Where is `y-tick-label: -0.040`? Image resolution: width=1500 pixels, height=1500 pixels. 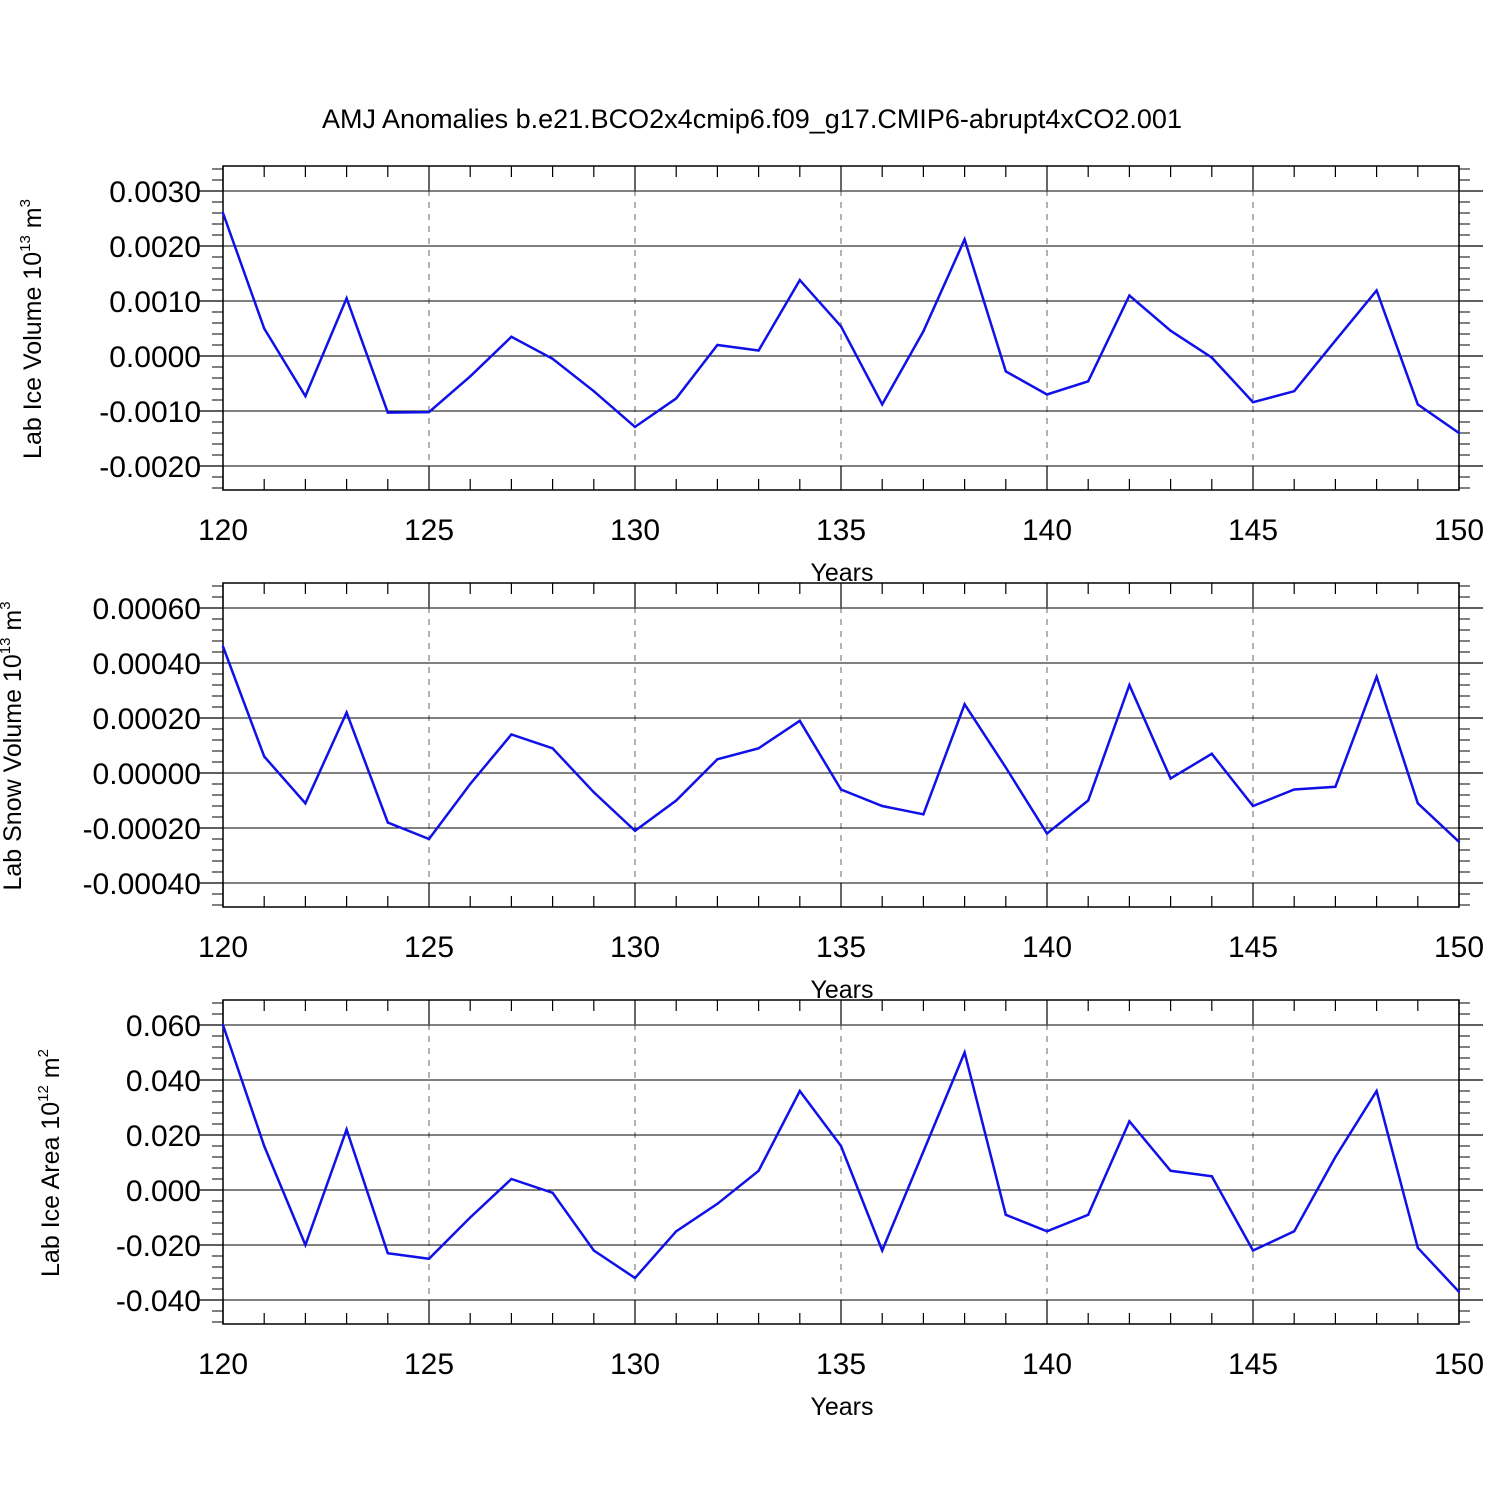 y-tick-label: -0.040 is located at coordinates (158, 1301).